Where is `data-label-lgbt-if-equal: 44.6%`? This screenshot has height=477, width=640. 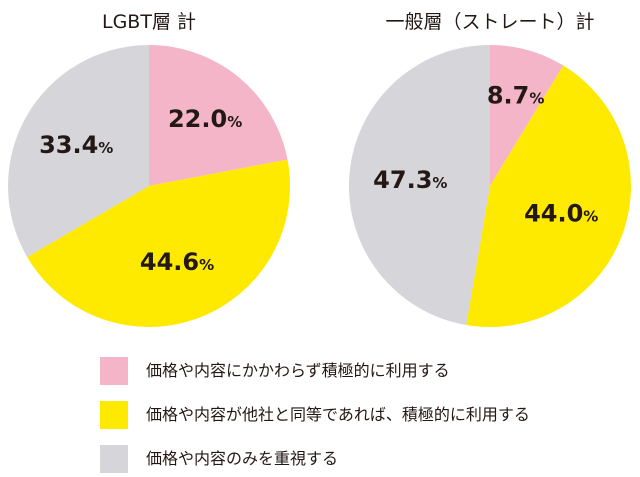
data-label-lgbt-if-equal: 44.6% is located at coordinates (177, 262).